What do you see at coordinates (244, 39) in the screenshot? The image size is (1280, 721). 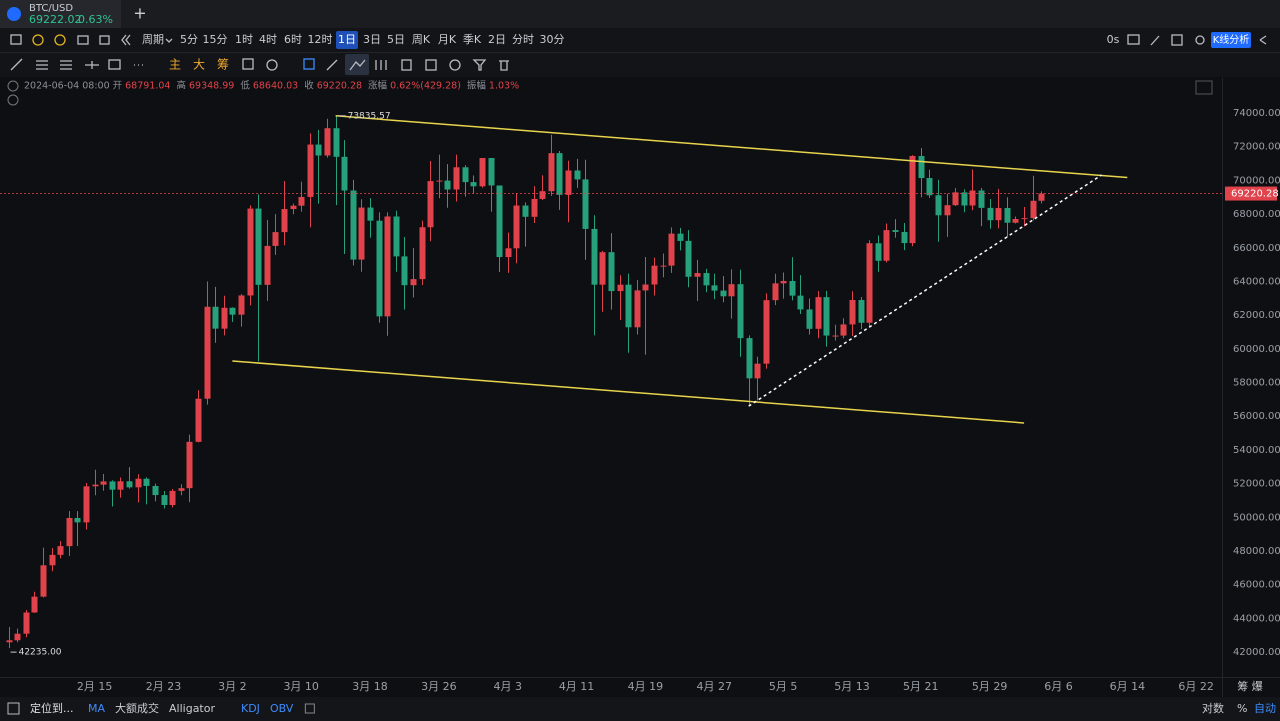 I see `period: 1时` at bounding box center [244, 39].